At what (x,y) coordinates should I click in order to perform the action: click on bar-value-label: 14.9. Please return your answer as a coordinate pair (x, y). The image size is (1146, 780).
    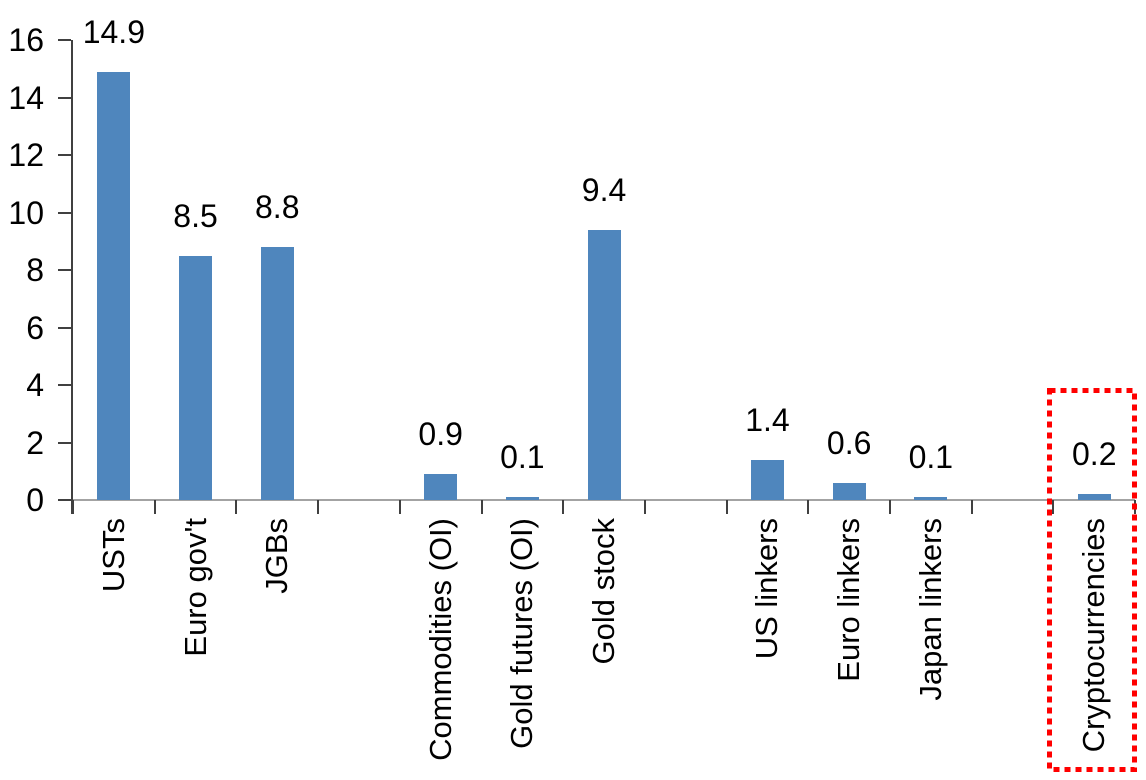
    Looking at the image, I should click on (113, 31).